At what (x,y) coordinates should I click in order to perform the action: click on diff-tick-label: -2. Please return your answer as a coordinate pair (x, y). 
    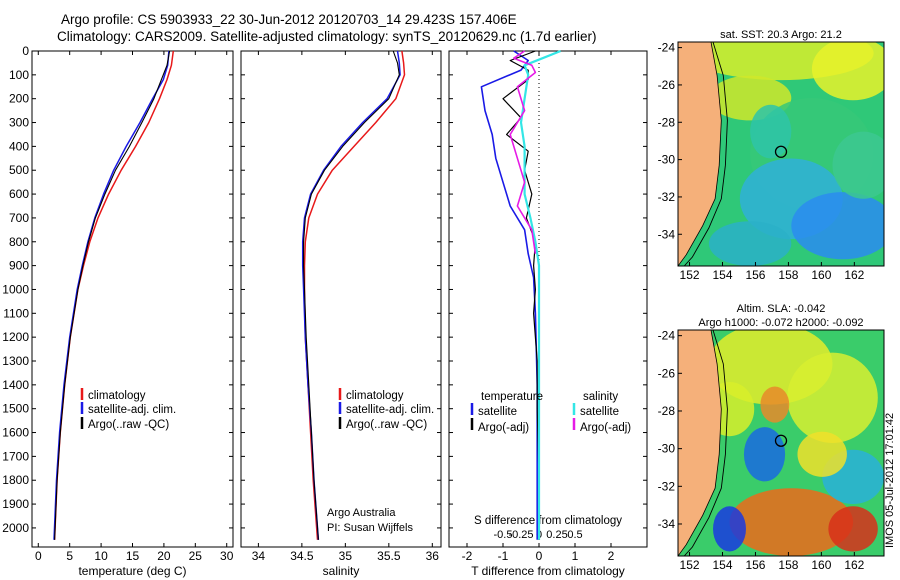
    Looking at the image, I should click on (467, 556).